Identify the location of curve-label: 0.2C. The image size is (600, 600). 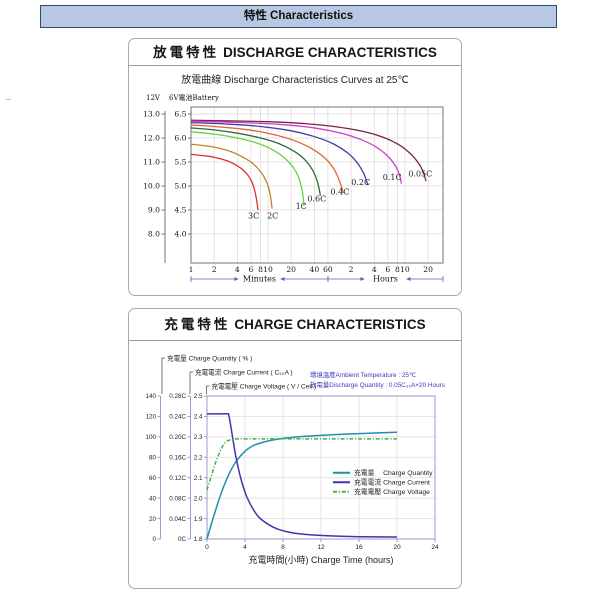
(360, 182).